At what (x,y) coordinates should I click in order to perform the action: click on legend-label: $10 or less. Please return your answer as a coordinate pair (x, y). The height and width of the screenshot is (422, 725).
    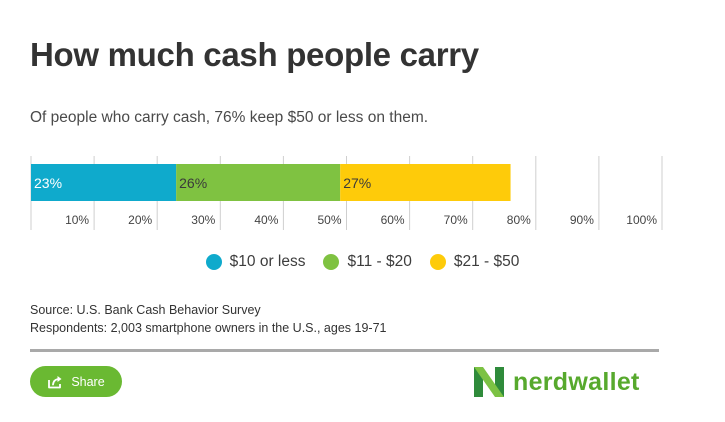
    Looking at the image, I should click on (267, 261).